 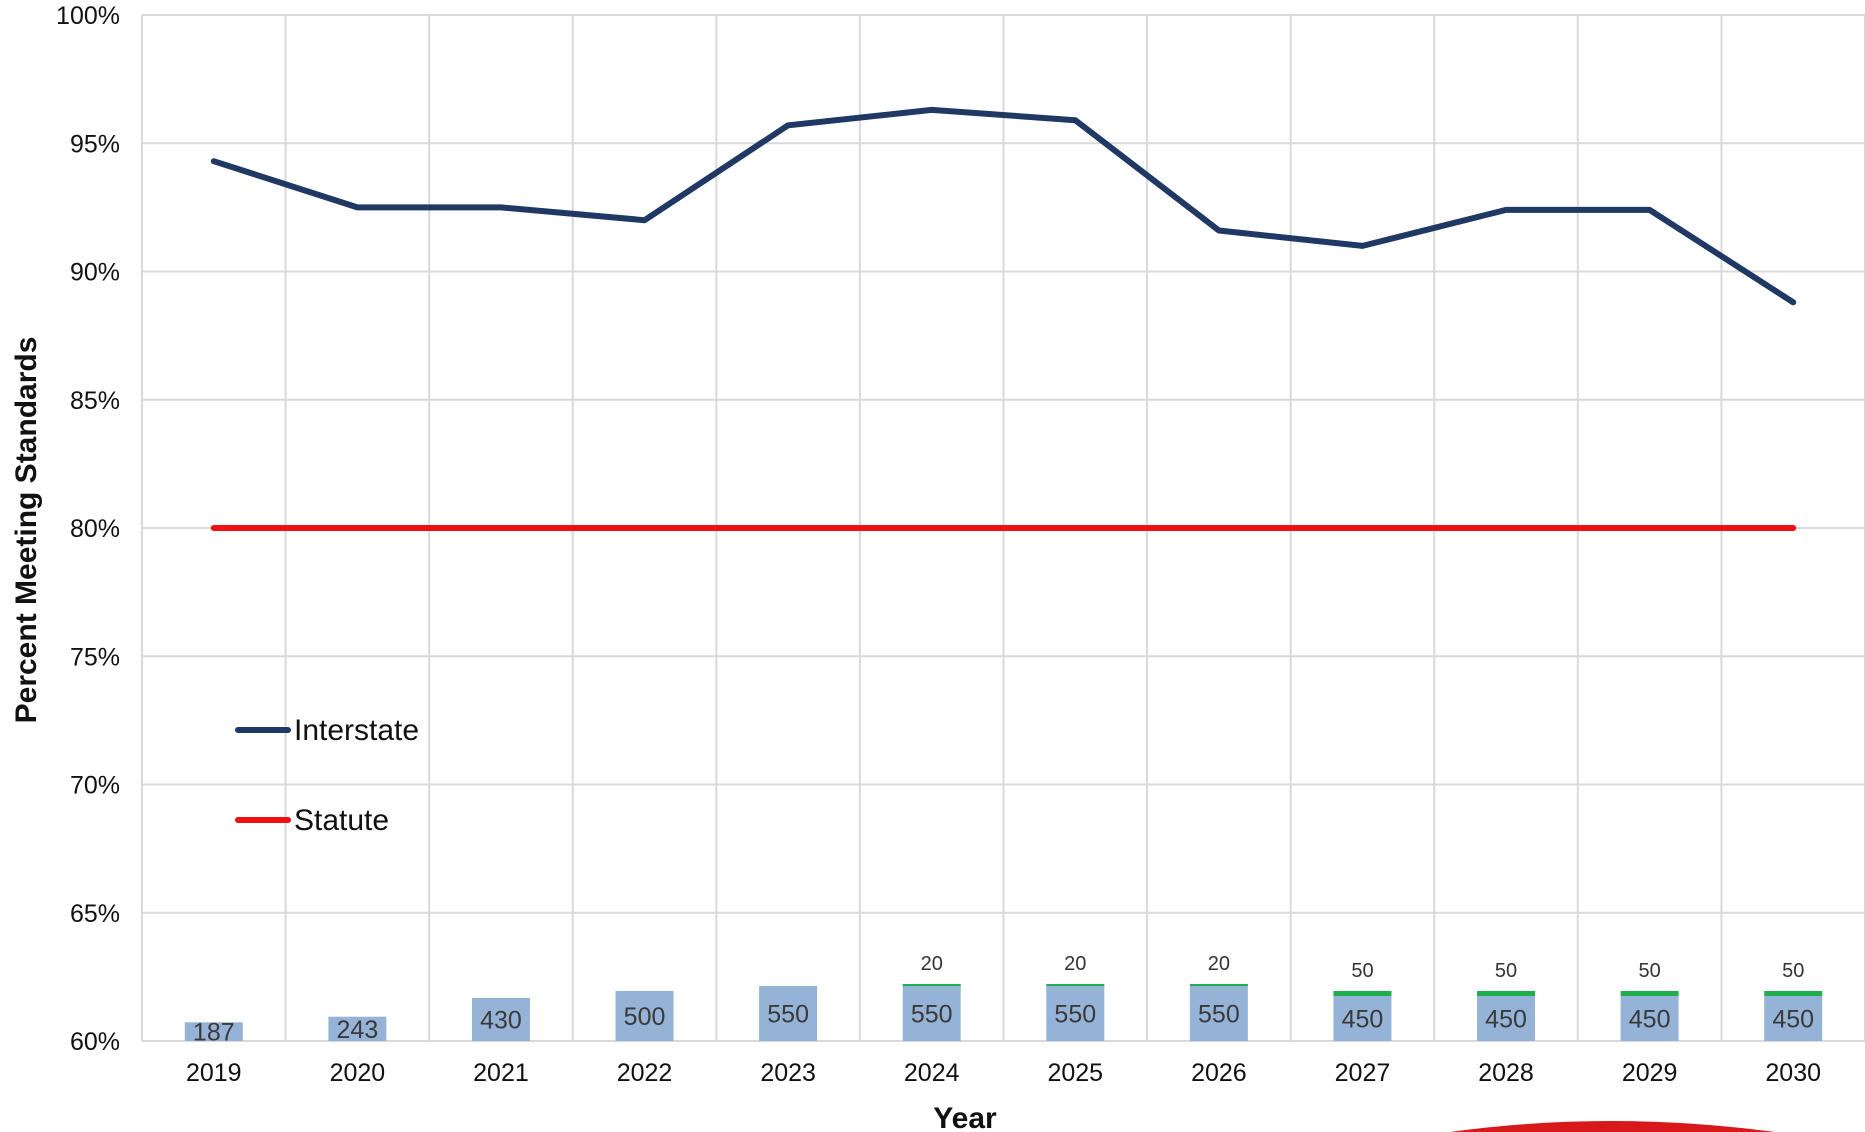 I want to click on y-tick-label: 80%, so click(x=95, y=529).